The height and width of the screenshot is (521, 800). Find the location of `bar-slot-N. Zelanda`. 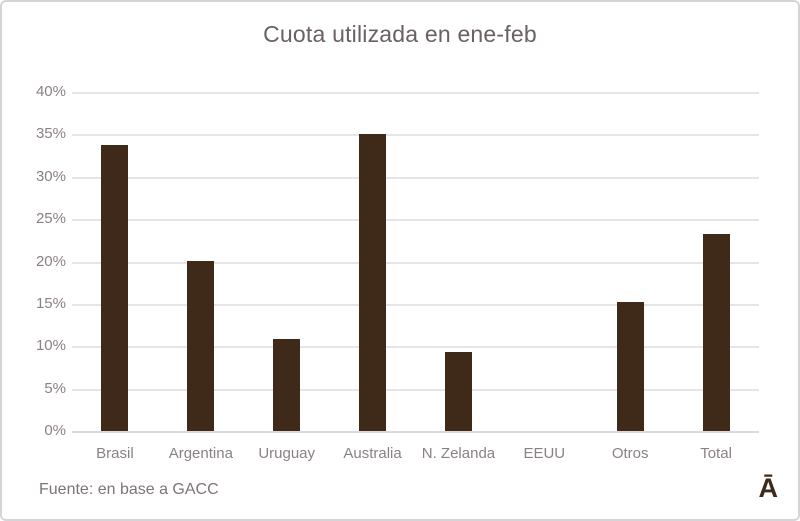

bar-slot-N. Zelanda is located at coordinates (459, 261).